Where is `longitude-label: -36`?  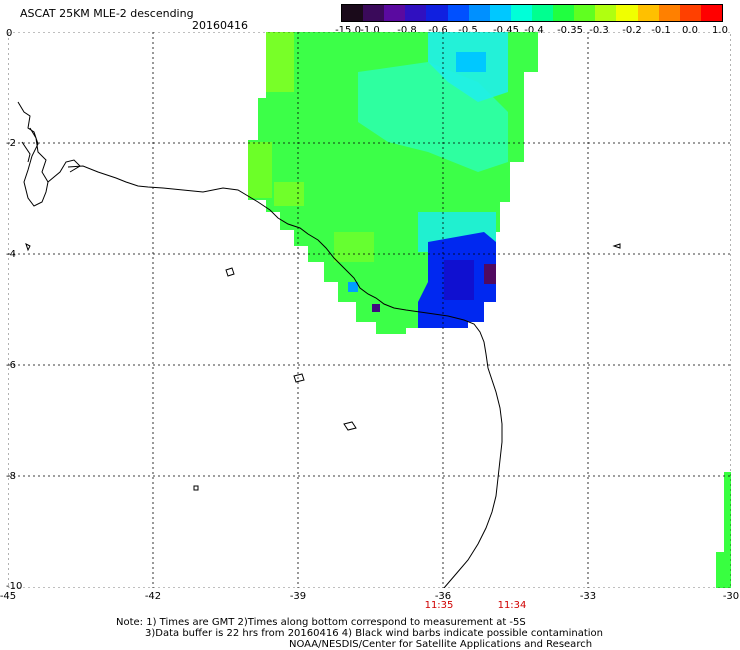 longitude-label: -36 is located at coordinates (443, 596).